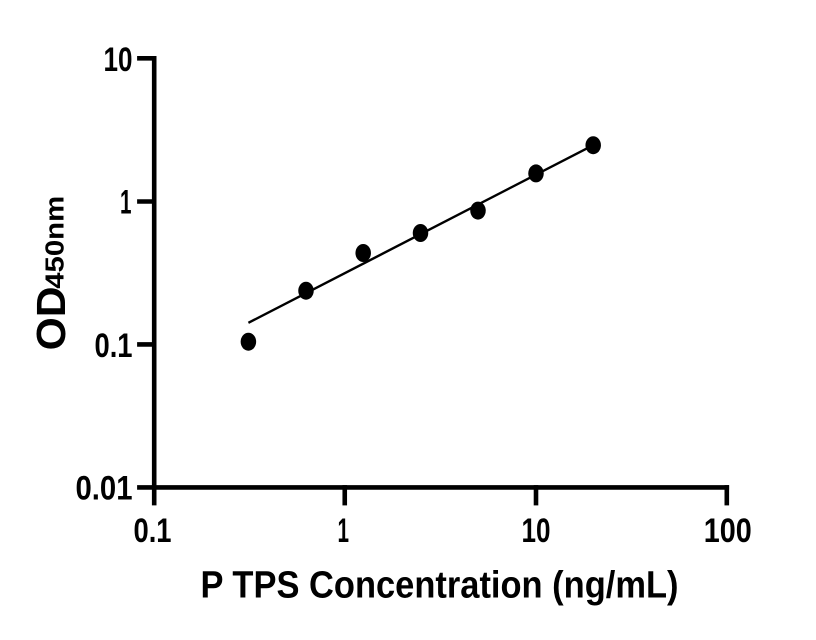 Image resolution: width=816 pixels, height=640 pixels. Describe the element at coordinates (54, 242) in the screenshot. I see `svg-text: 450nm` at that location.